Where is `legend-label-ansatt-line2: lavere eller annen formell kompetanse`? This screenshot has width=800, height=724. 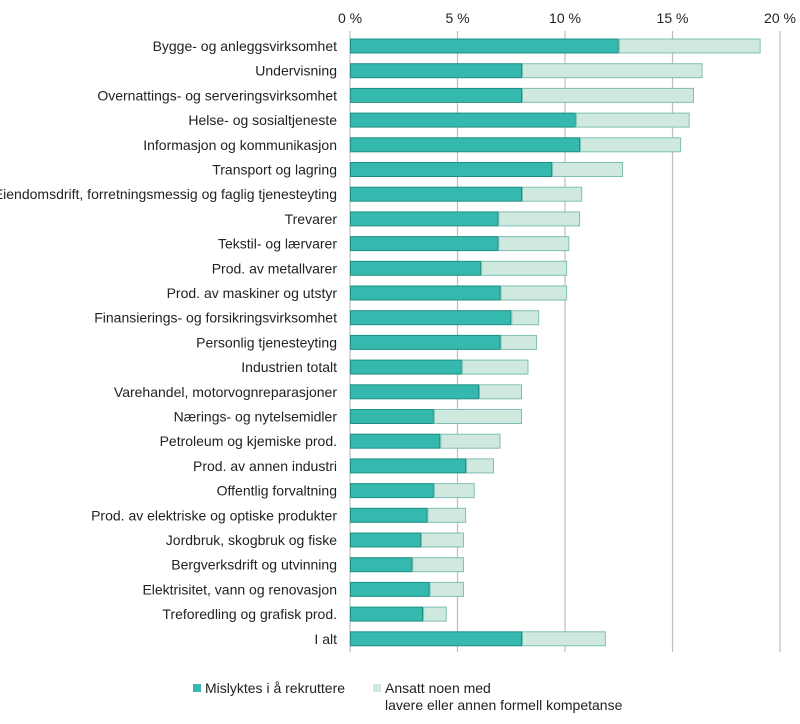 legend-label-ansatt-line2: lavere eller annen formell kompetanse is located at coordinates (504, 705).